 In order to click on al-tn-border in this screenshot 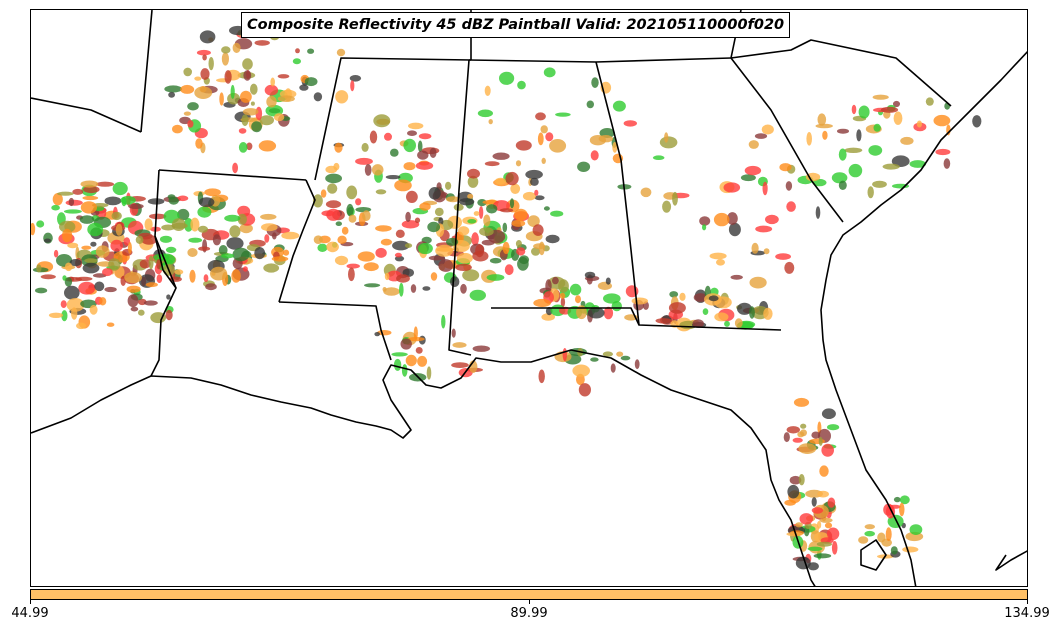, I will do `click(532, 61)`.